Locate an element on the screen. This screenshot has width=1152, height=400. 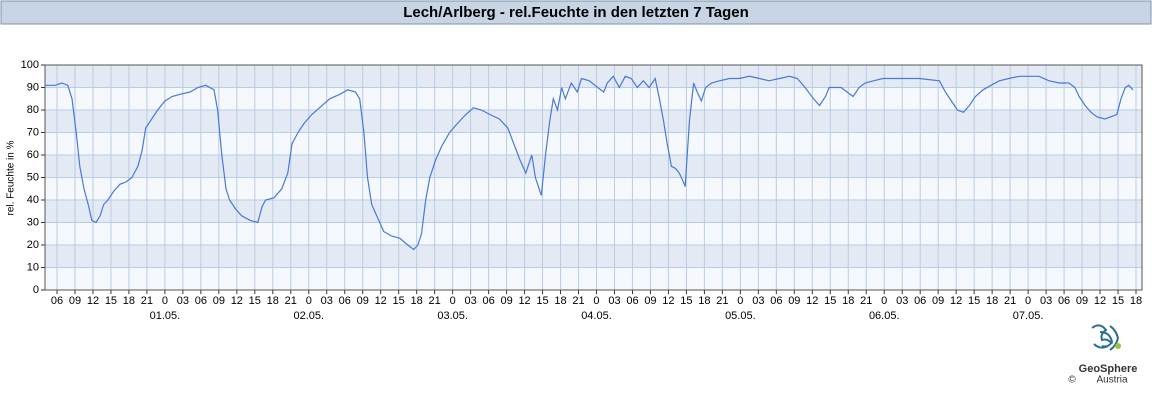
y-axis-label: rel. Feuchte in % is located at coordinates (11, 177).